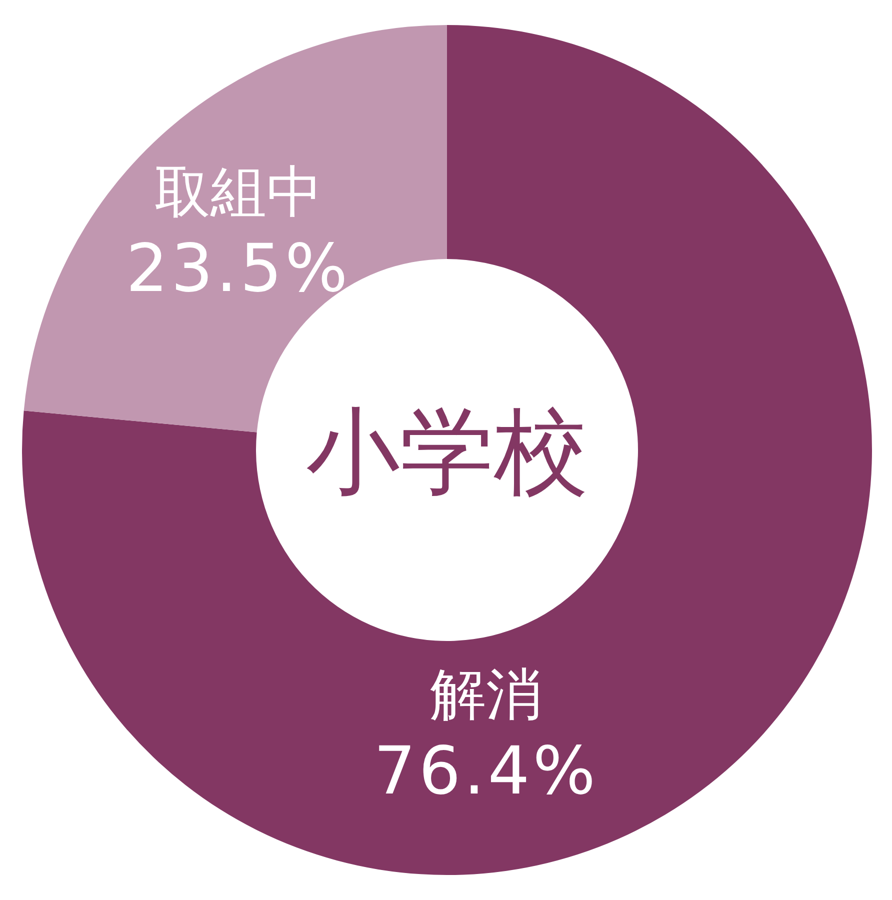 This screenshot has width=892, height=900. I want to click on slice-label: 解消, so click(486, 695).